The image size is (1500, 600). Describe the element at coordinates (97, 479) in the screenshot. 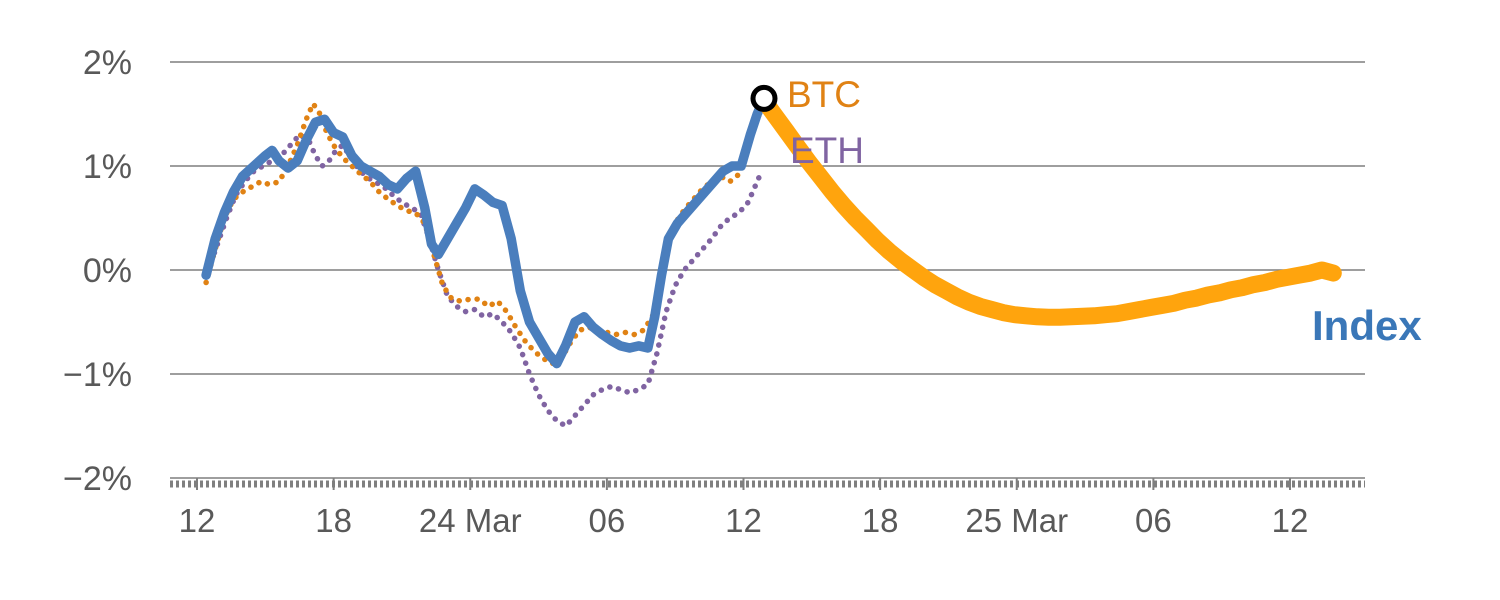

I see `y-tick-label: −2%` at that location.